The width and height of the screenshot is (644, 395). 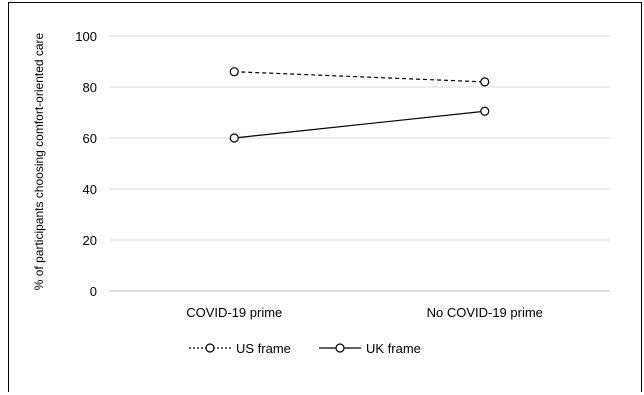 I want to click on x-axis: COVID-19 prime No COVID-19 prime, so click(x=364, y=312).